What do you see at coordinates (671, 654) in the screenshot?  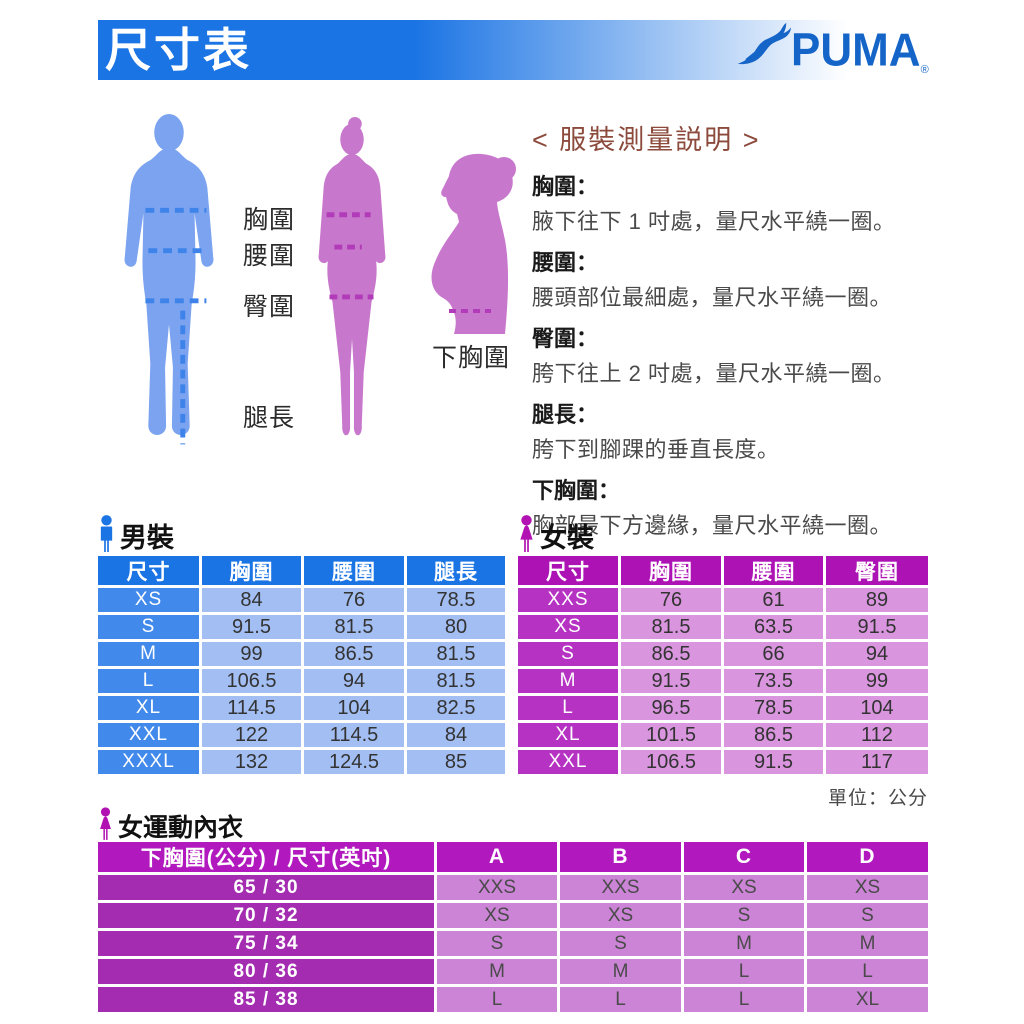 I see `womens-chest-cell: 86.5` at bounding box center [671, 654].